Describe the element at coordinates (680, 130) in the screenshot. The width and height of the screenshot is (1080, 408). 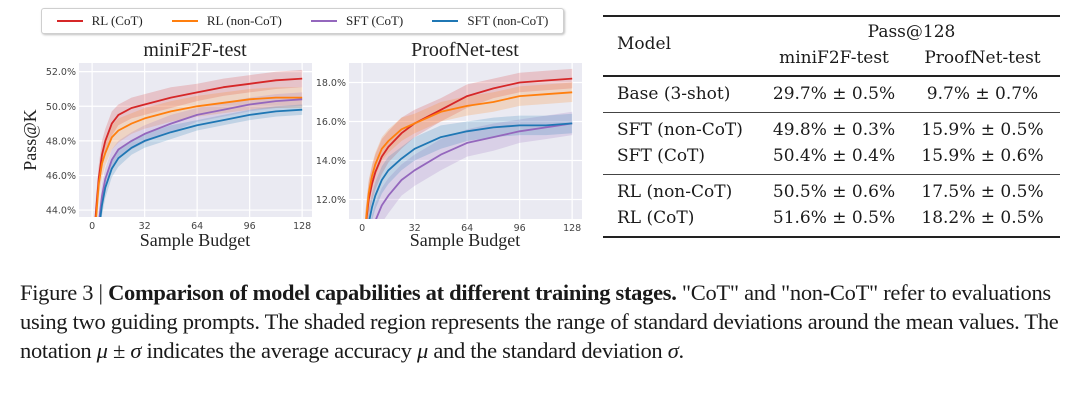
I see `cell-model: SFT (non-CoT)` at that location.